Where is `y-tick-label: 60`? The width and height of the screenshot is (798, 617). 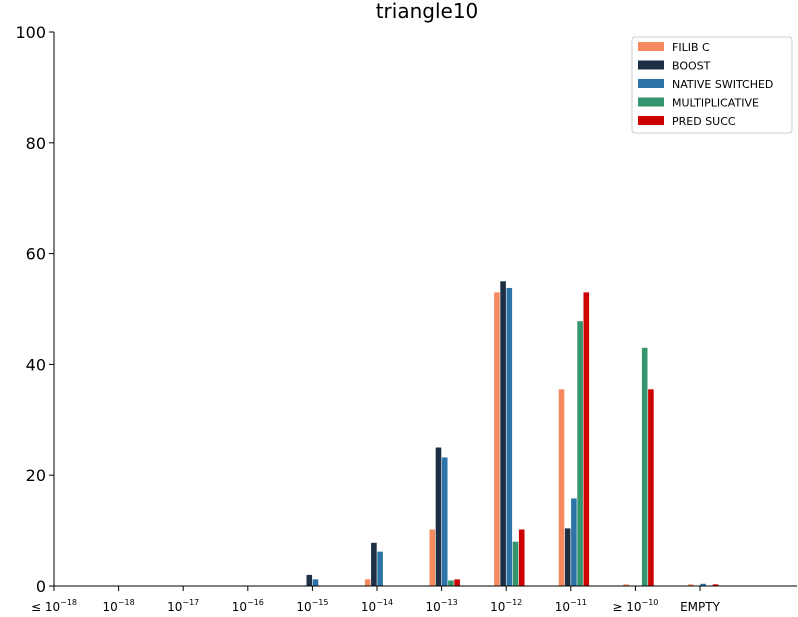
y-tick-label: 60 is located at coordinates (36, 254).